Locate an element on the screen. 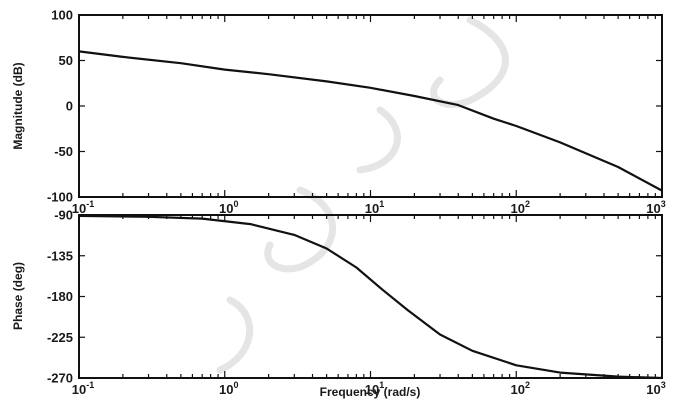 This screenshot has width=674, height=406. phase-y-tick-labels: -90 -135 -180 -225 -270 is located at coordinates (60, 297).